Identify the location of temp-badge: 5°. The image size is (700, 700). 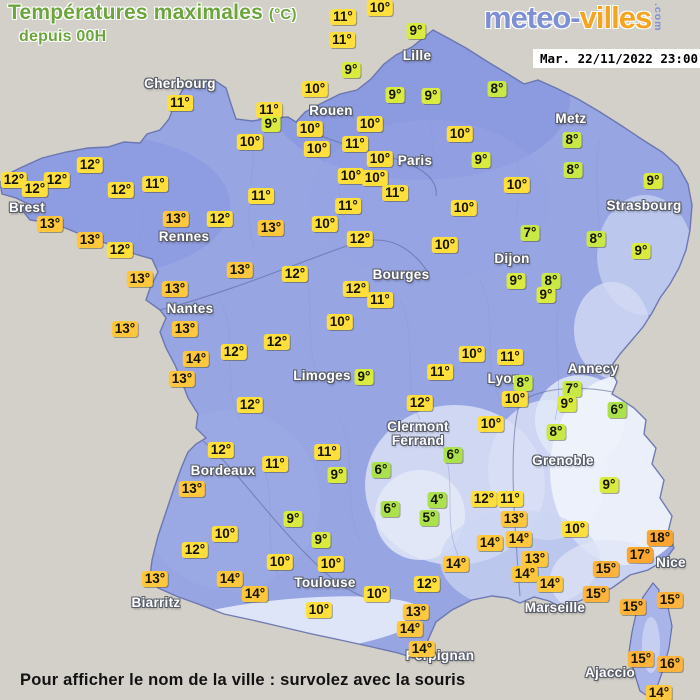
(429, 518).